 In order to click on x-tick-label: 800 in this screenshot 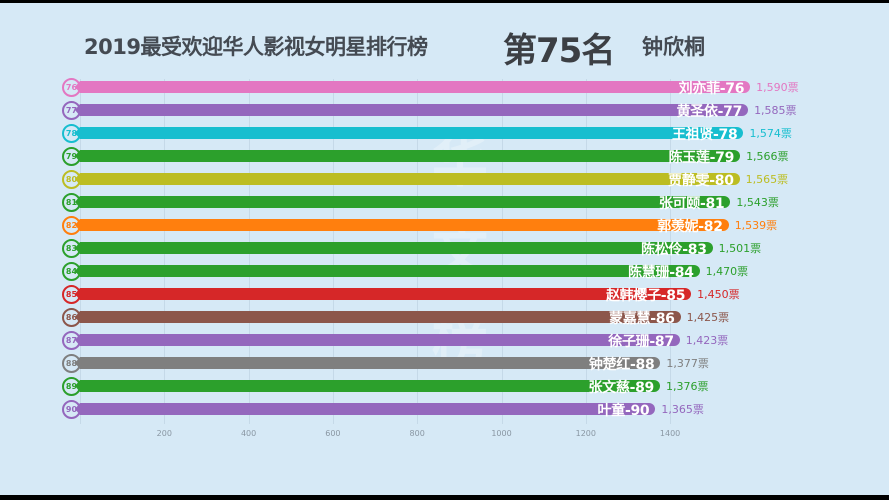, I will do `click(417, 433)`.